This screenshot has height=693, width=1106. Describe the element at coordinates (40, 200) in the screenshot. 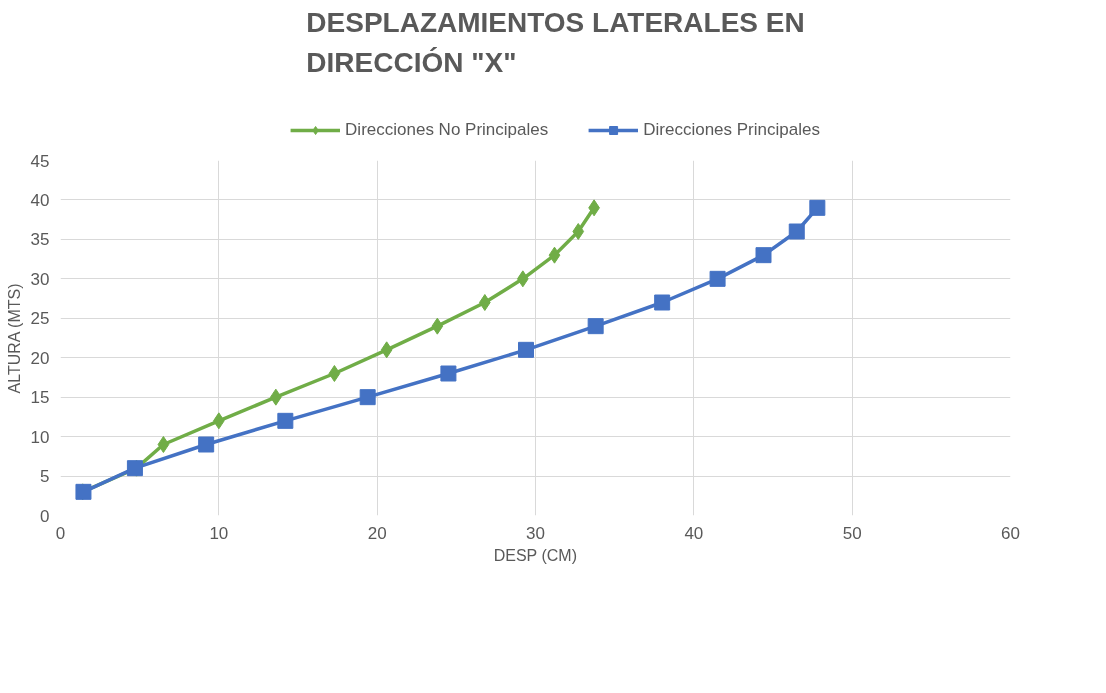

I see `y-tick-label: 40` at that location.